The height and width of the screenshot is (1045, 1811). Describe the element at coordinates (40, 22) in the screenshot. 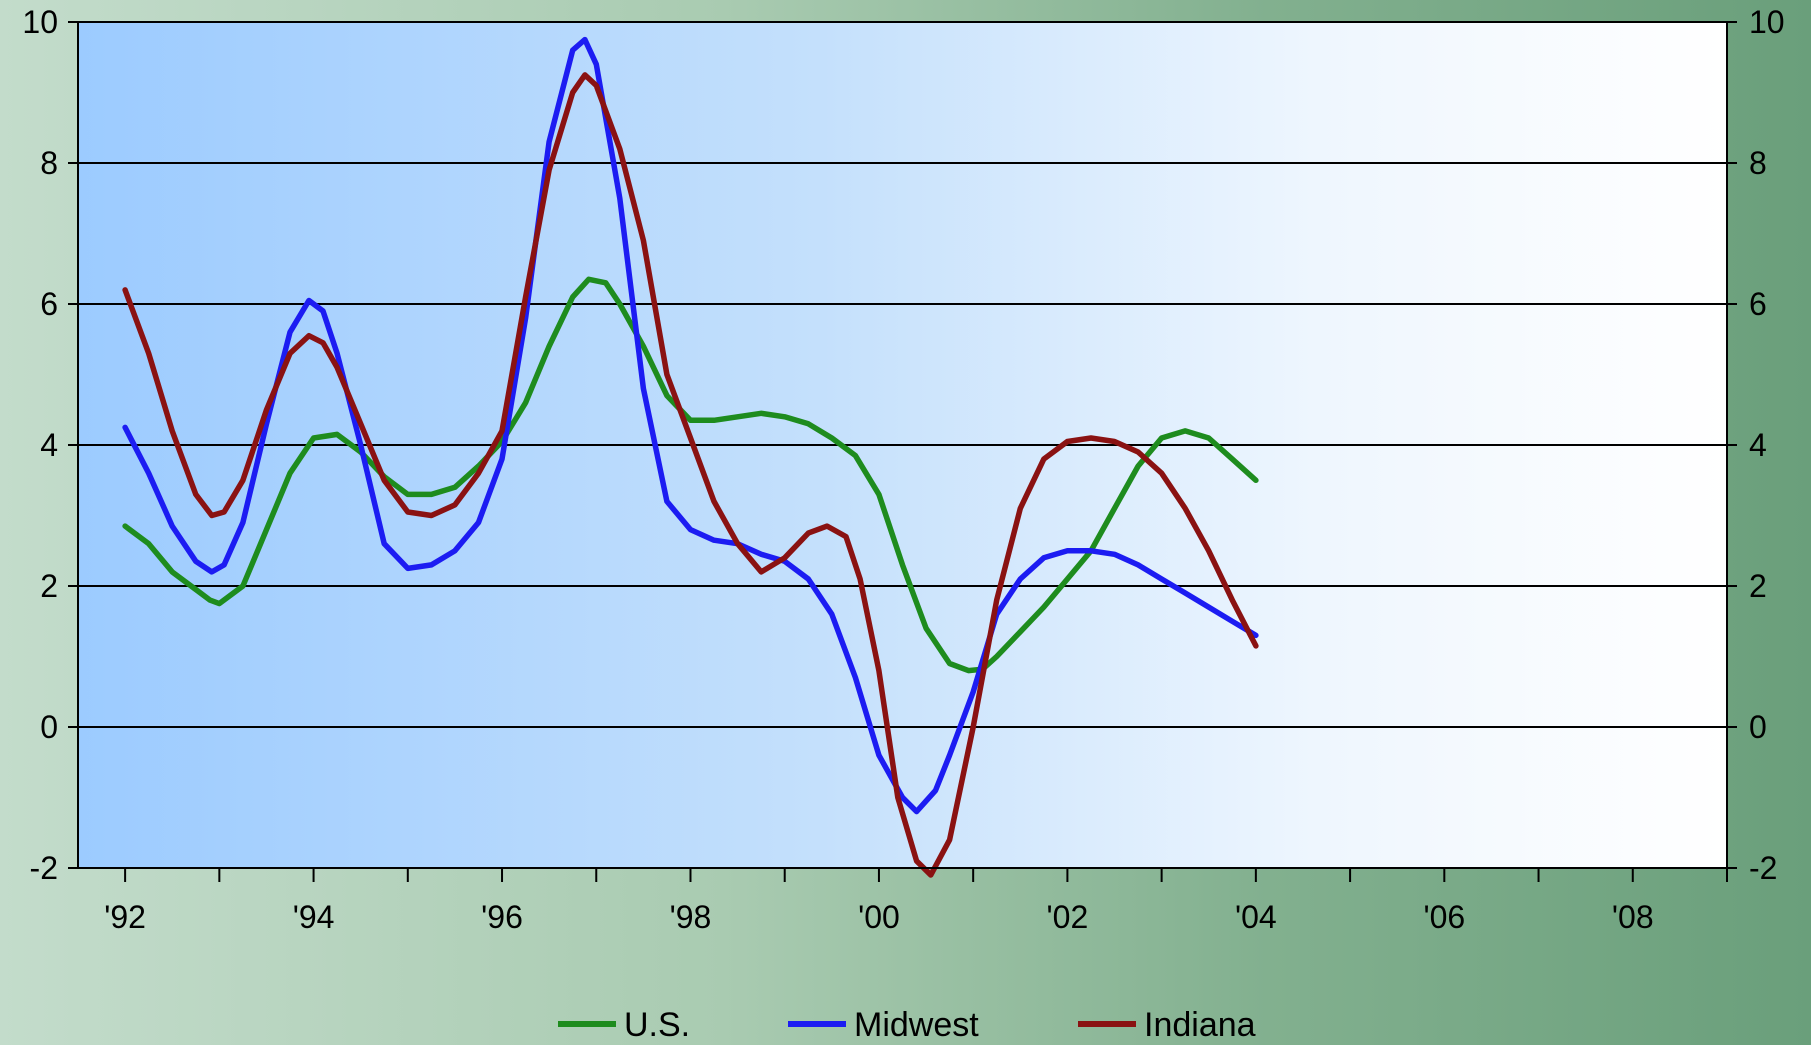

I see `y-tick-label-left: 10` at that location.